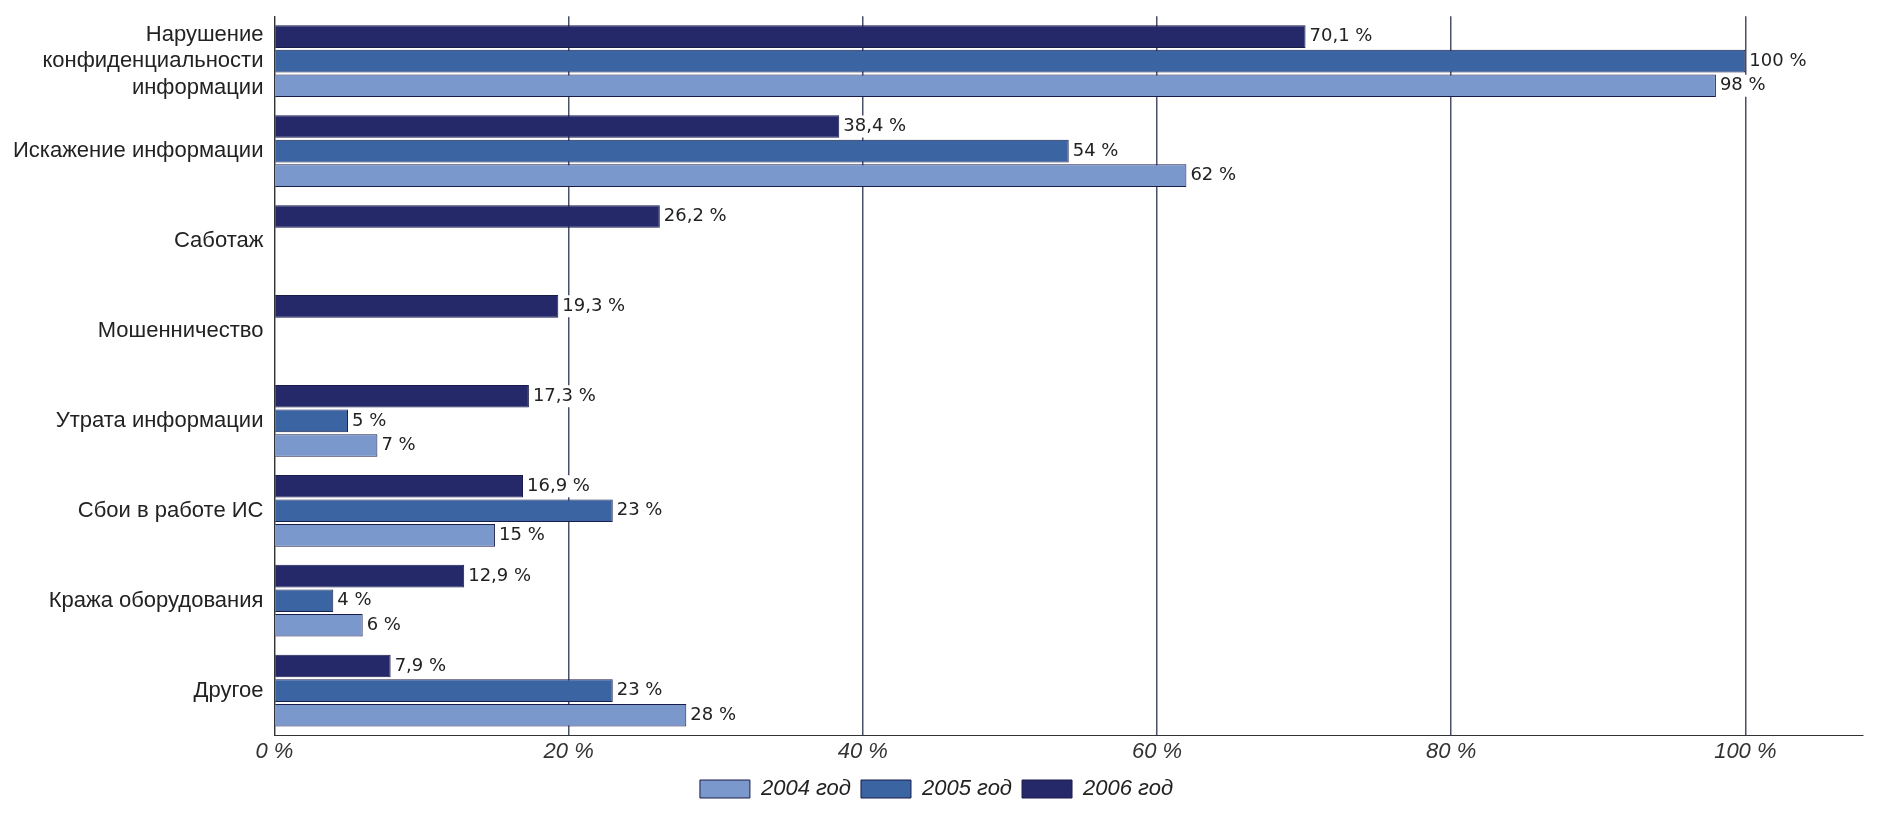 The image size is (1893, 814). What do you see at coordinates (180, 329) in the screenshot?
I see `y-tick-label: Мошенничество` at bounding box center [180, 329].